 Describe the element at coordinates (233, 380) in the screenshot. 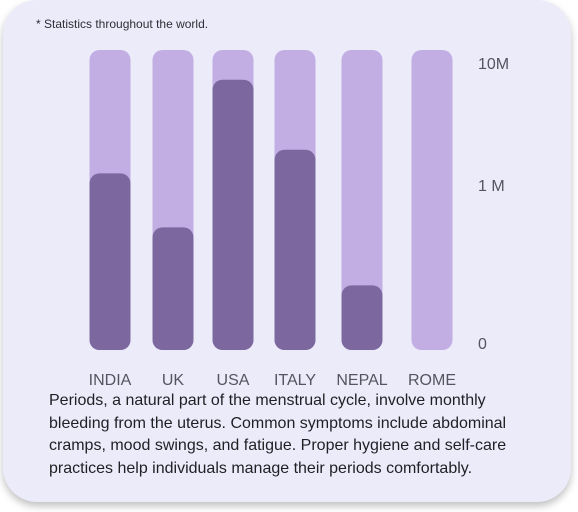

I see `category-label-usa: USA` at that location.